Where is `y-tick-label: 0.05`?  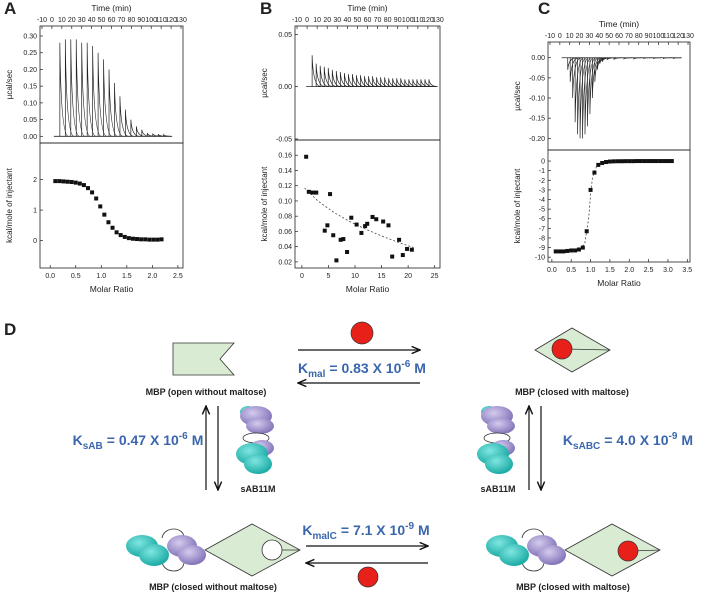 y-tick-label: 0.05 is located at coordinates (285, 35).